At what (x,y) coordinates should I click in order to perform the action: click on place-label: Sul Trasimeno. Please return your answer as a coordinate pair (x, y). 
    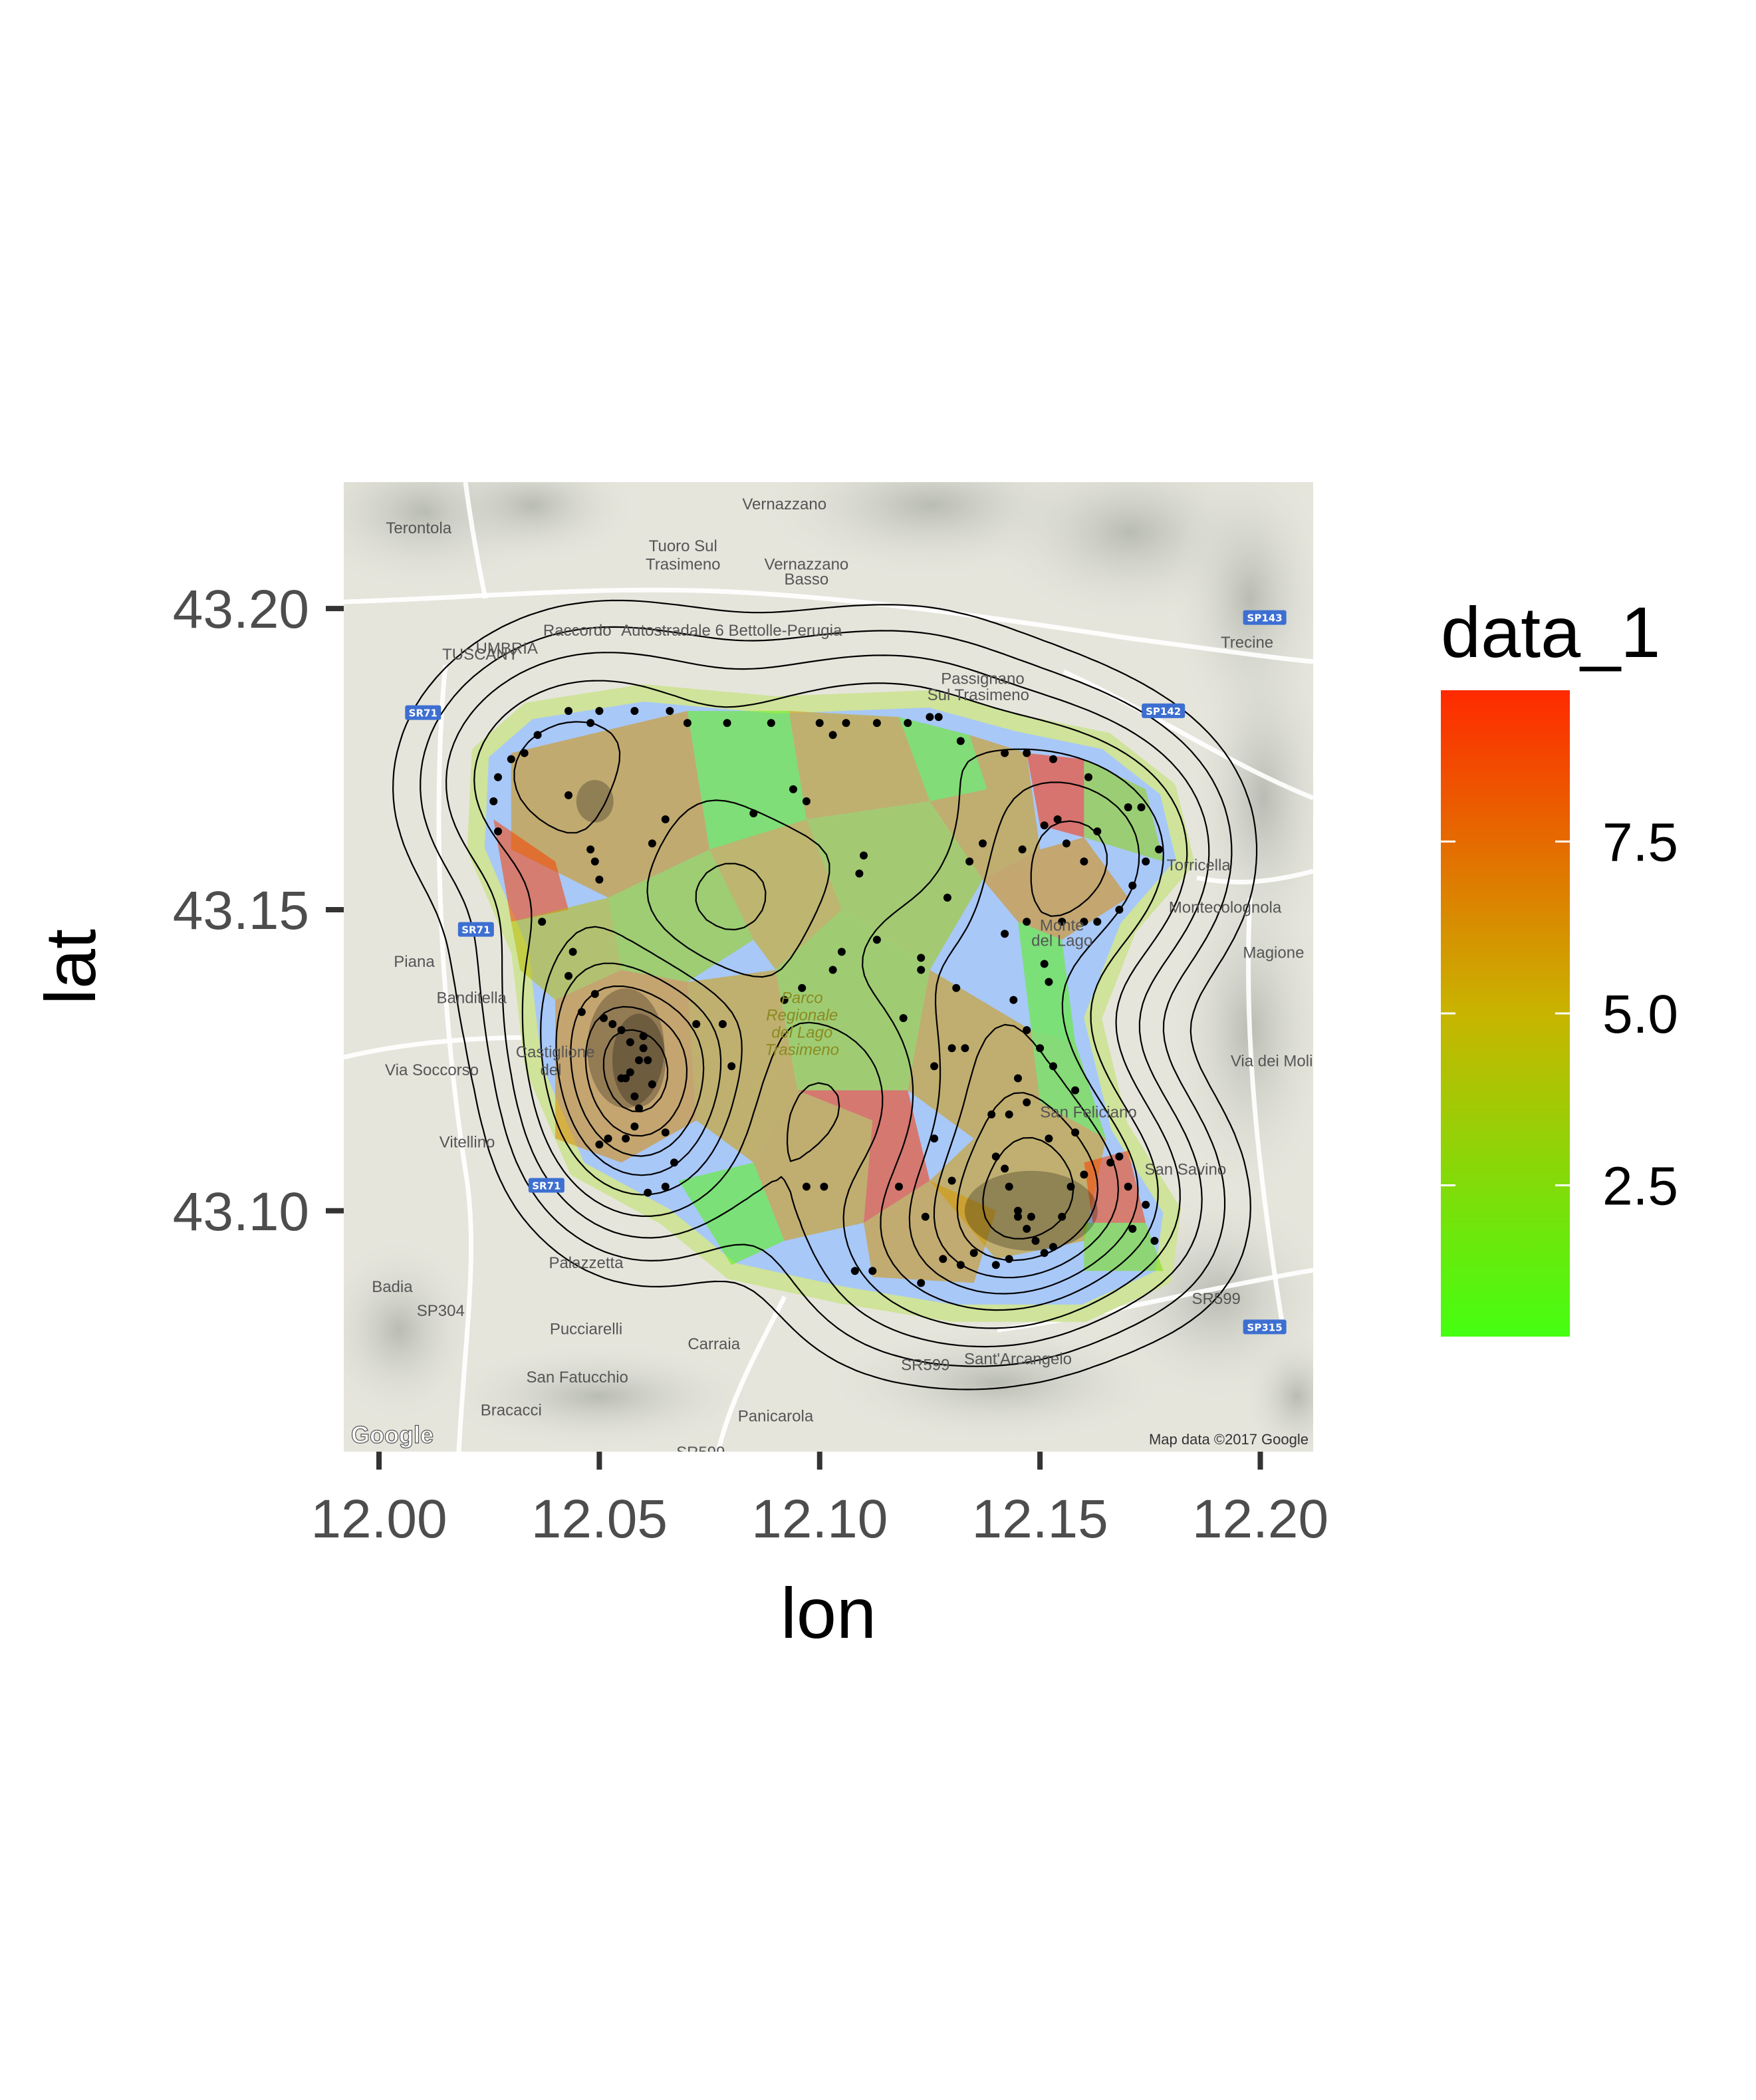
    Looking at the image, I should click on (978, 695).